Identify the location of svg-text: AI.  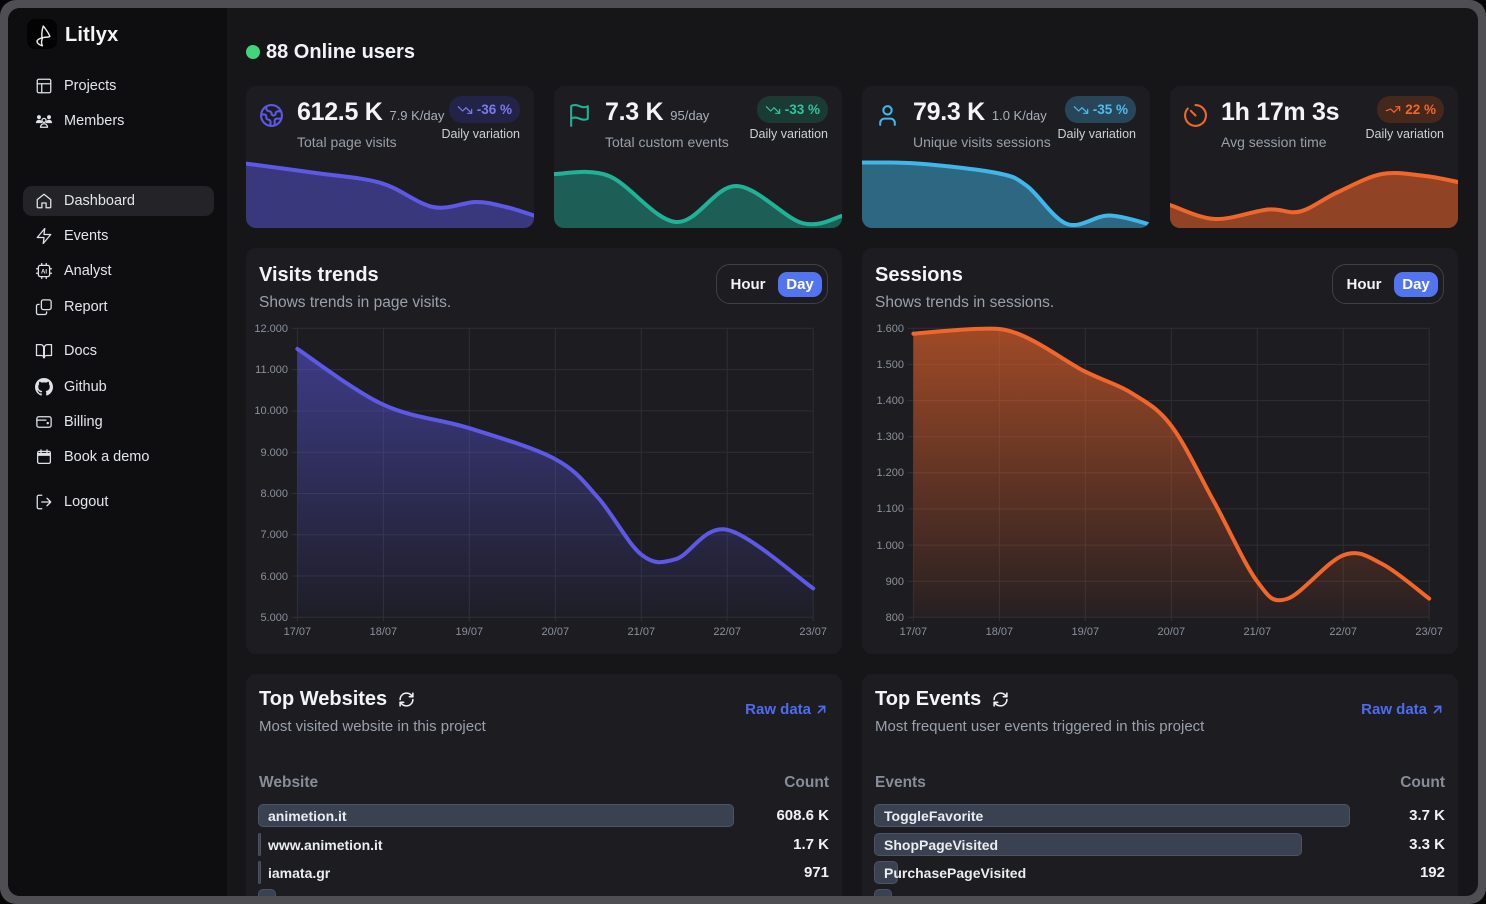
(44, 273).